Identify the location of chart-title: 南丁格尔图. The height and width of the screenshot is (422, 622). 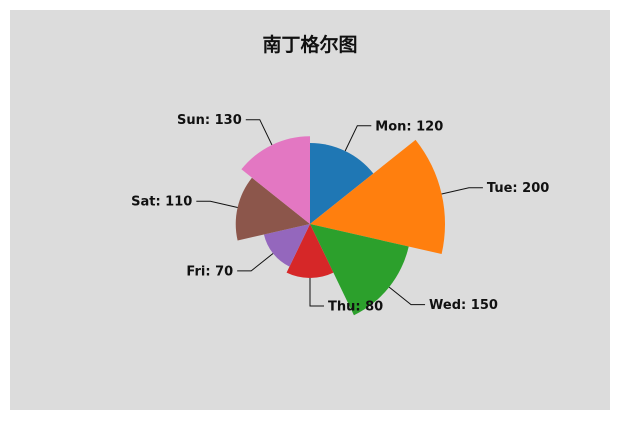
(309, 44).